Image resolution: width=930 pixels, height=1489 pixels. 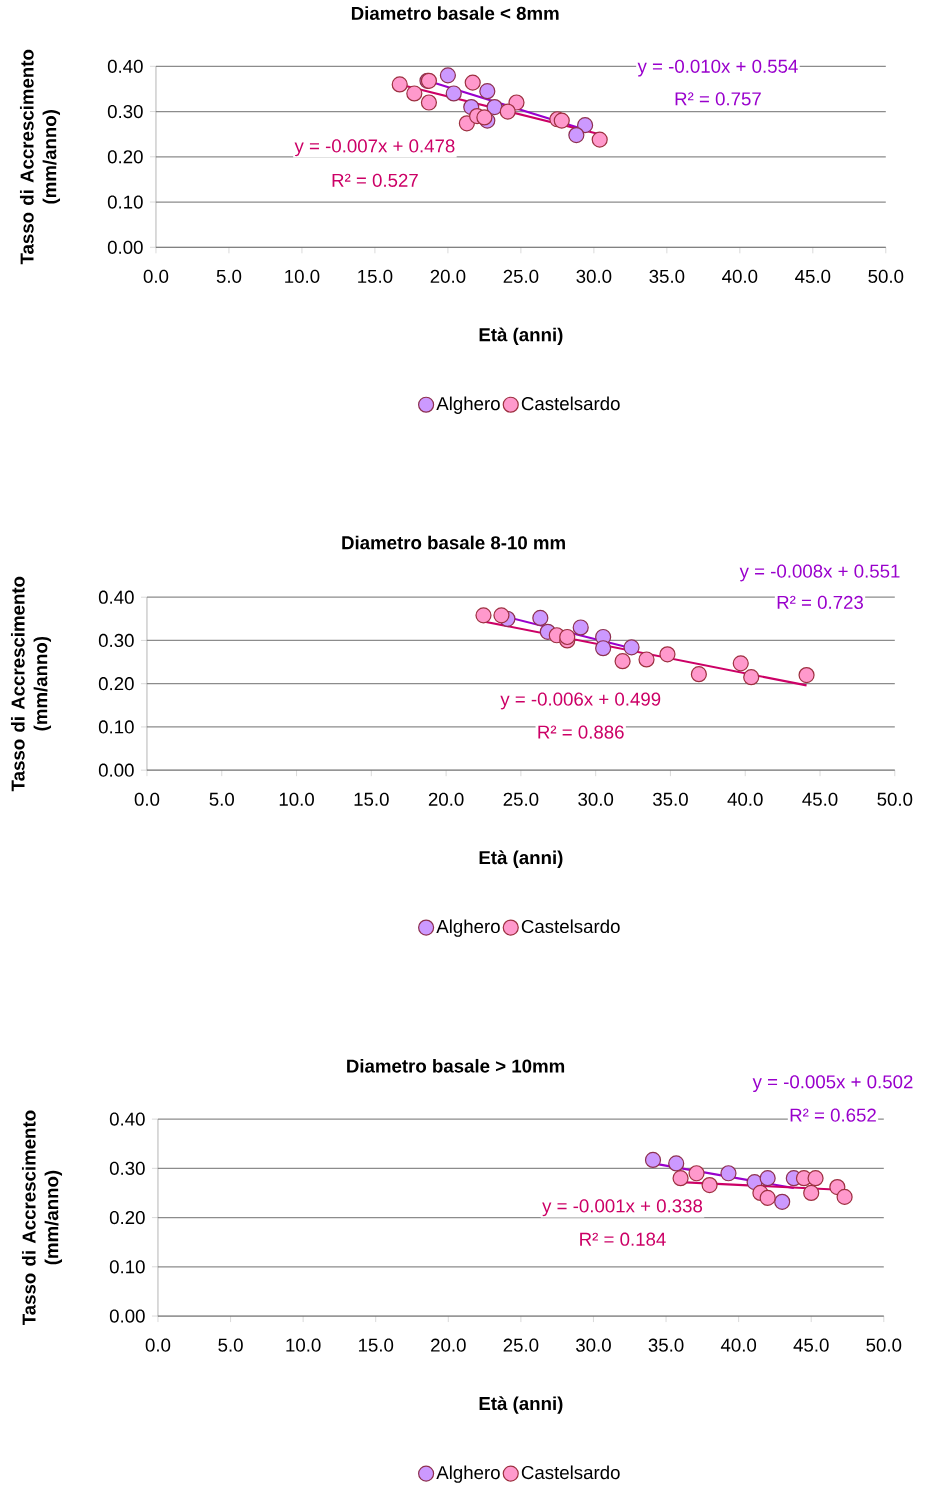 What do you see at coordinates (456, 1065) in the screenshot?
I see `chart-title: Diametro basale > 10mm` at bounding box center [456, 1065].